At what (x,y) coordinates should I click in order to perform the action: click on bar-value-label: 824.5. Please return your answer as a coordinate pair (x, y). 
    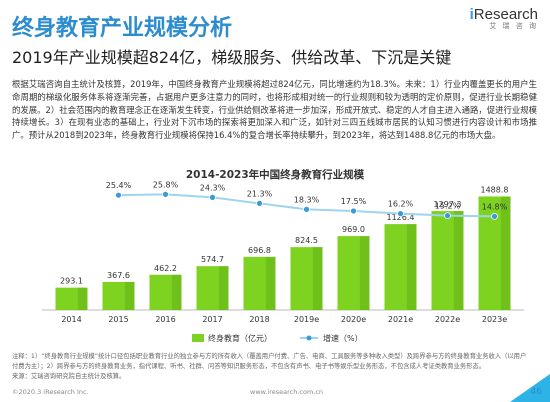
    Looking at the image, I should click on (306, 240).